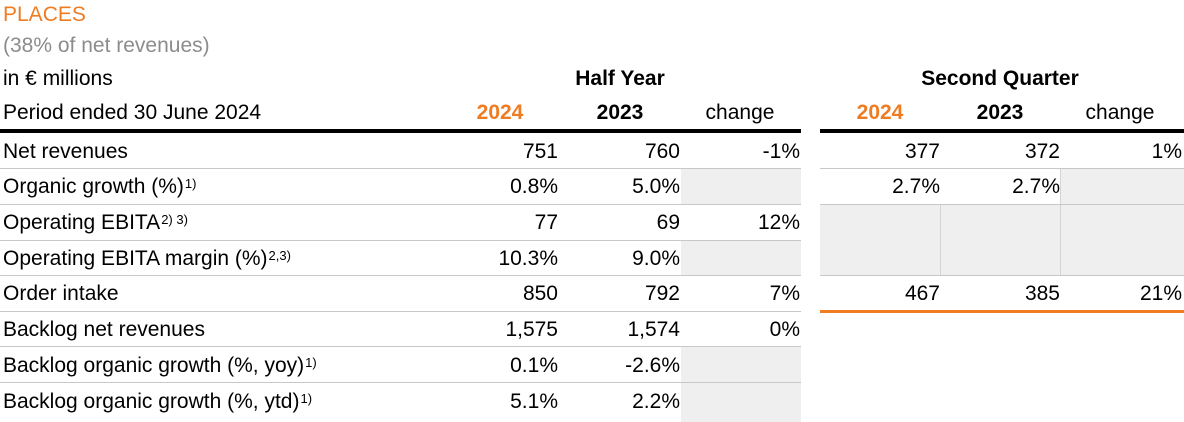  Describe the element at coordinates (662, 293) in the screenshot. I see `hy-cell: 792` at that location.